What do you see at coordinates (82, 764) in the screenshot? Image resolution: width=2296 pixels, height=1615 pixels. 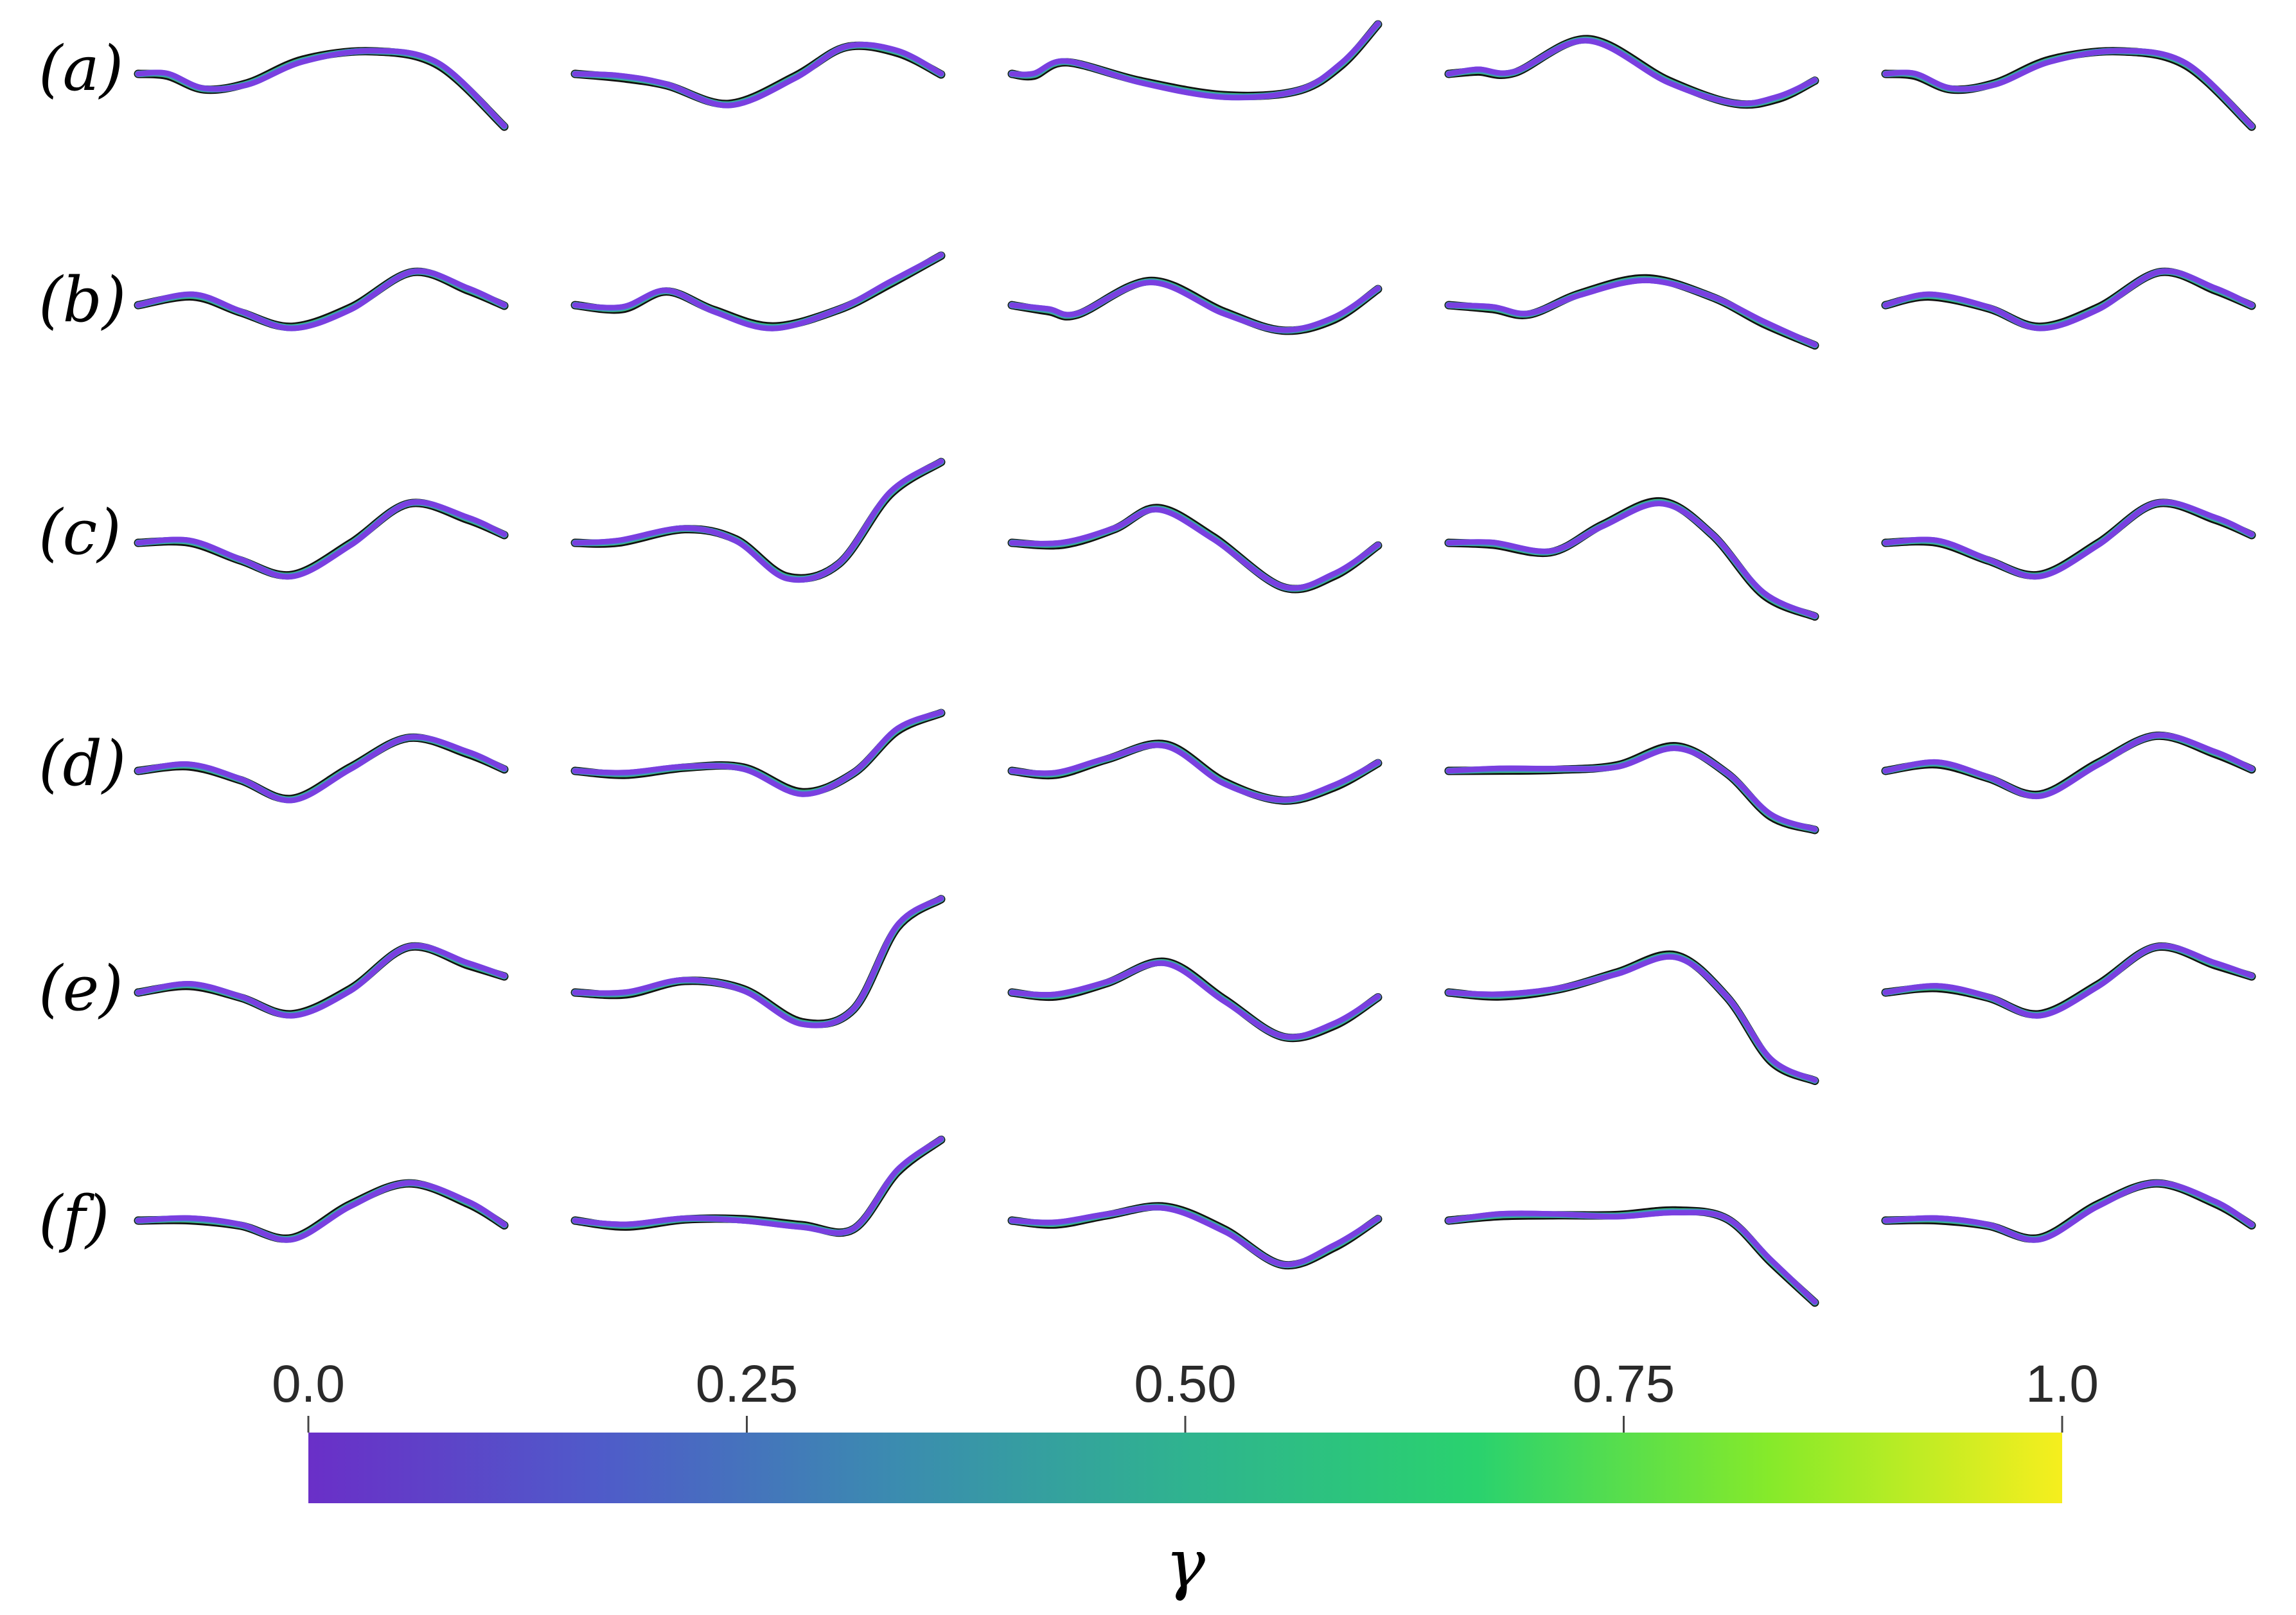 I see `row-label-d: (d)` at bounding box center [82, 764].